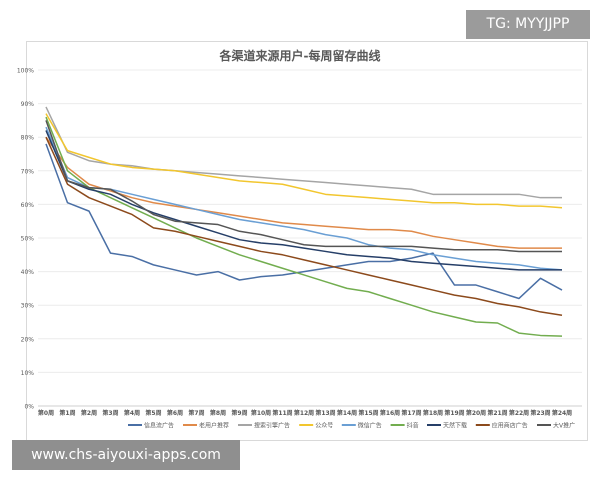 This screenshot has height=480, width=600. What do you see at coordinates (539, 413) in the screenshot?
I see `x-tick-label: 第23周` at bounding box center [539, 413].